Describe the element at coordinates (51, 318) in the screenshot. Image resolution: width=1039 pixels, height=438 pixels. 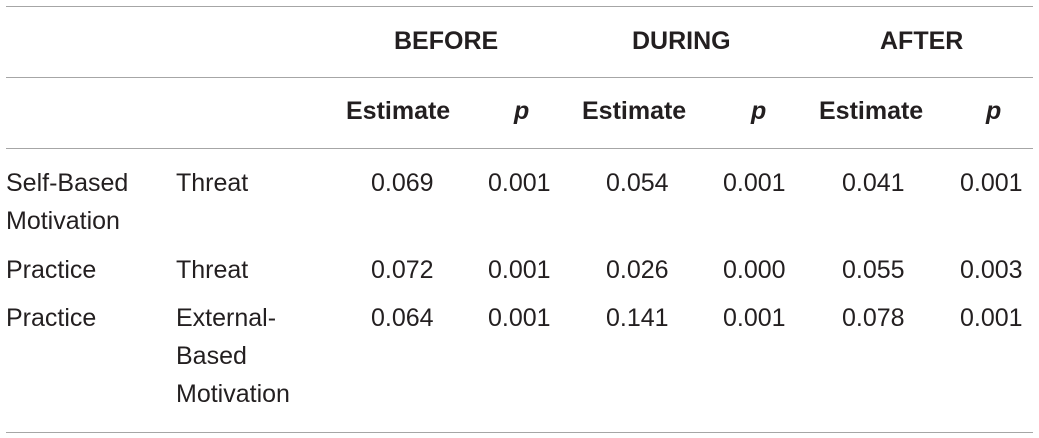
I see `table-row-3-predictor: Practice` at that location.